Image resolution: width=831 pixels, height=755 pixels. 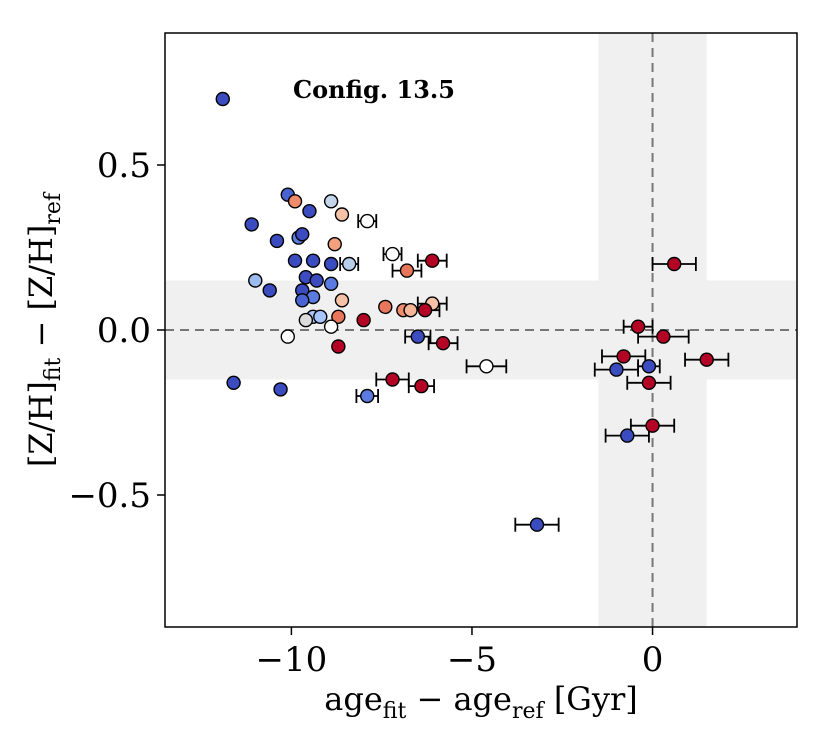 I want to click on x-label-minus: − age, so click(x=459, y=699).